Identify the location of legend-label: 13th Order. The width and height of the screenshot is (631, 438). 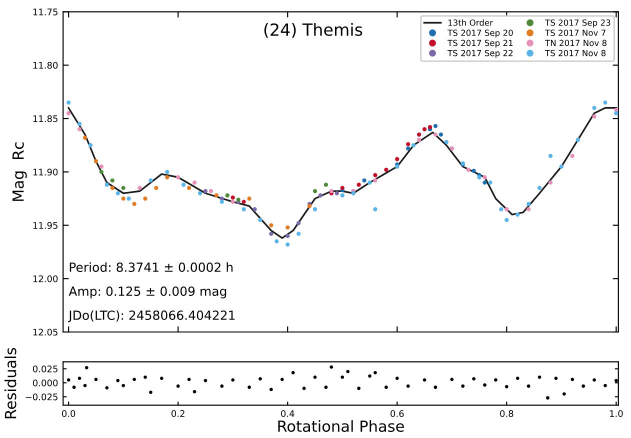
(471, 22).